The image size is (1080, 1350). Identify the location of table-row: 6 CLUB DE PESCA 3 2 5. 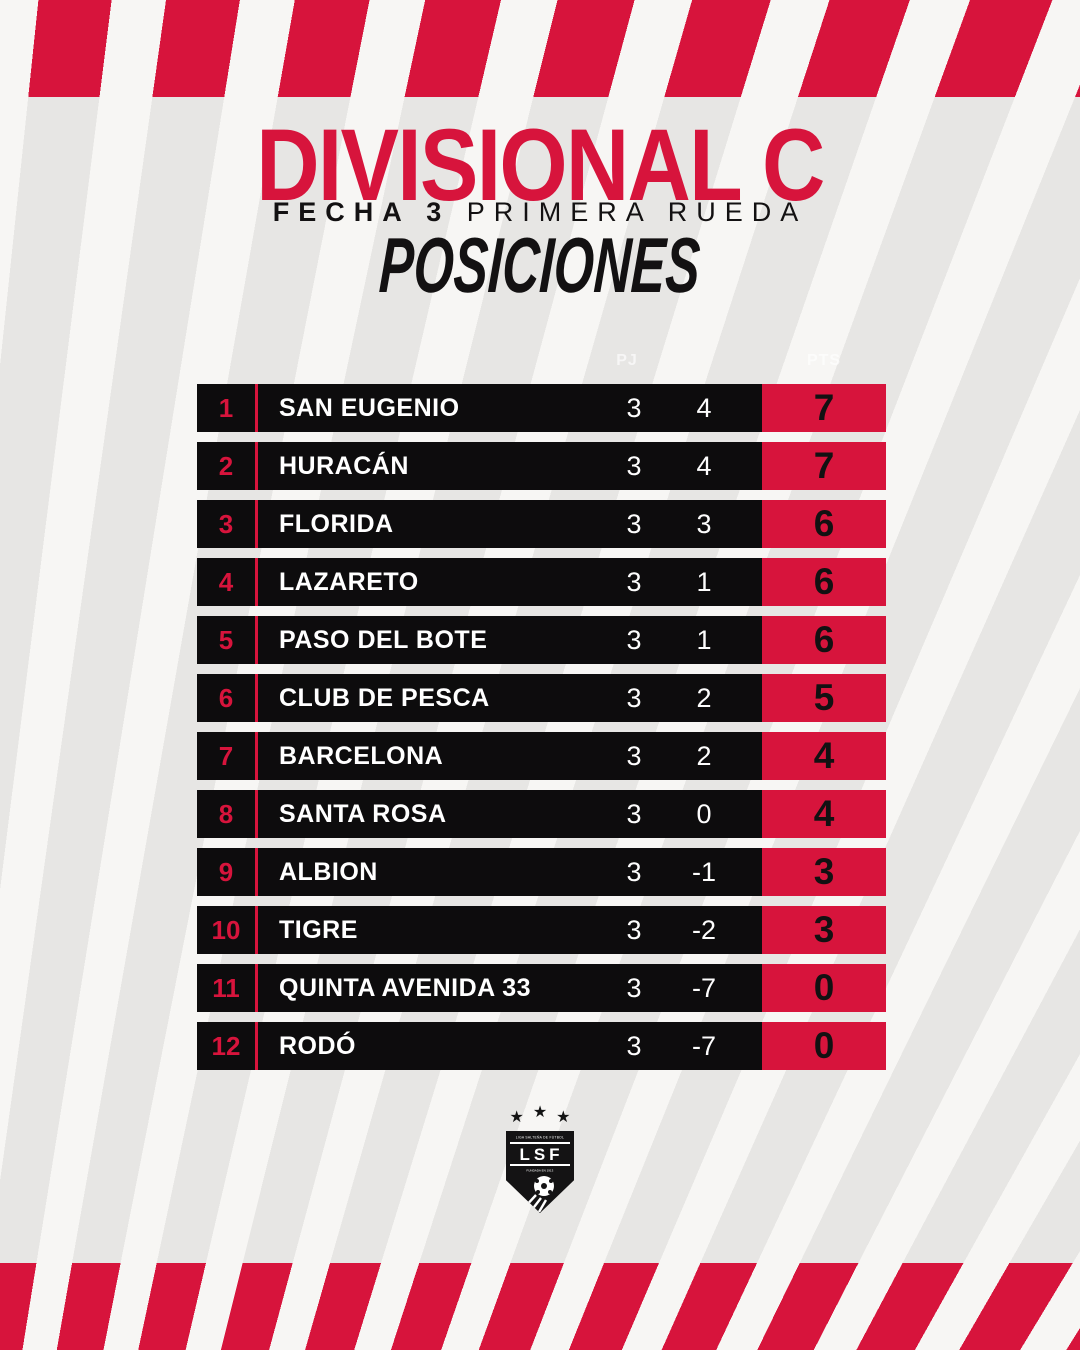
(541, 698).